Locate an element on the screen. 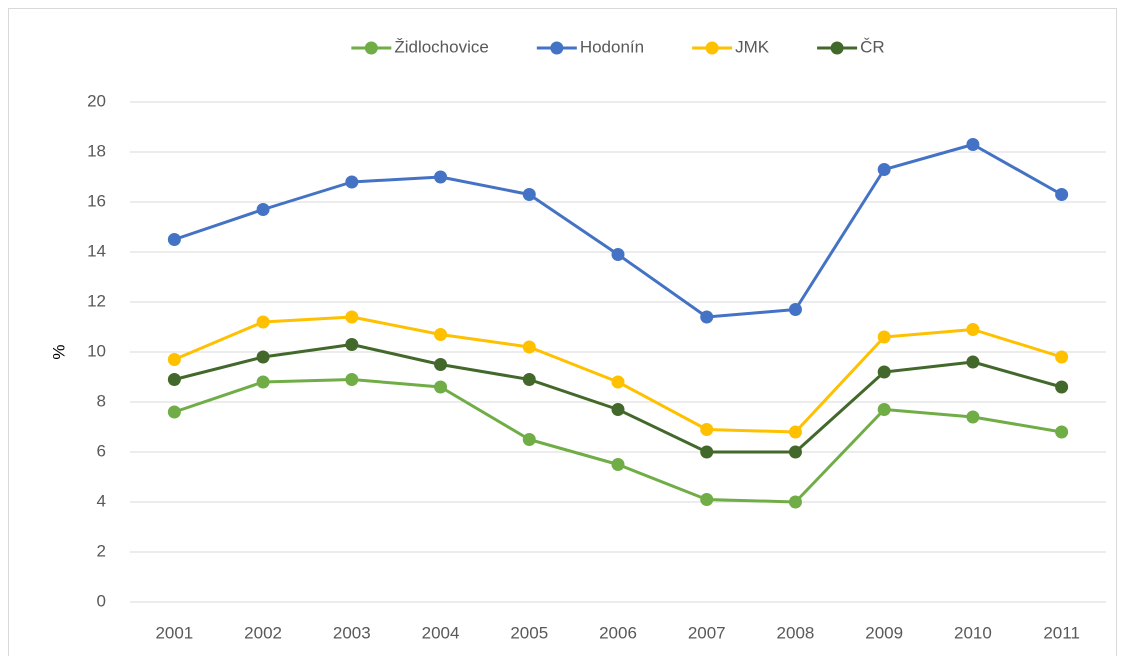 The height and width of the screenshot is (656, 1124). x-tick-label: 2006 is located at coordinates (618, 632).